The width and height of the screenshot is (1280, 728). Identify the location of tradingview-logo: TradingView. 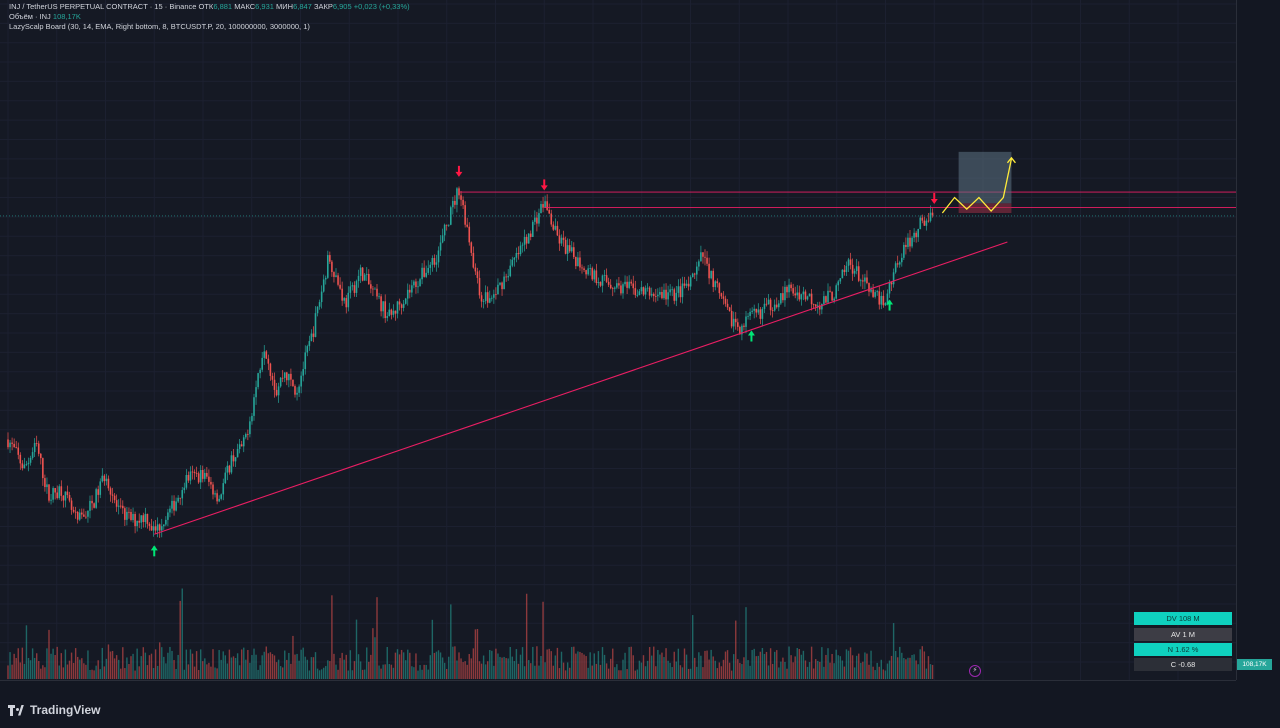
(54, 710).